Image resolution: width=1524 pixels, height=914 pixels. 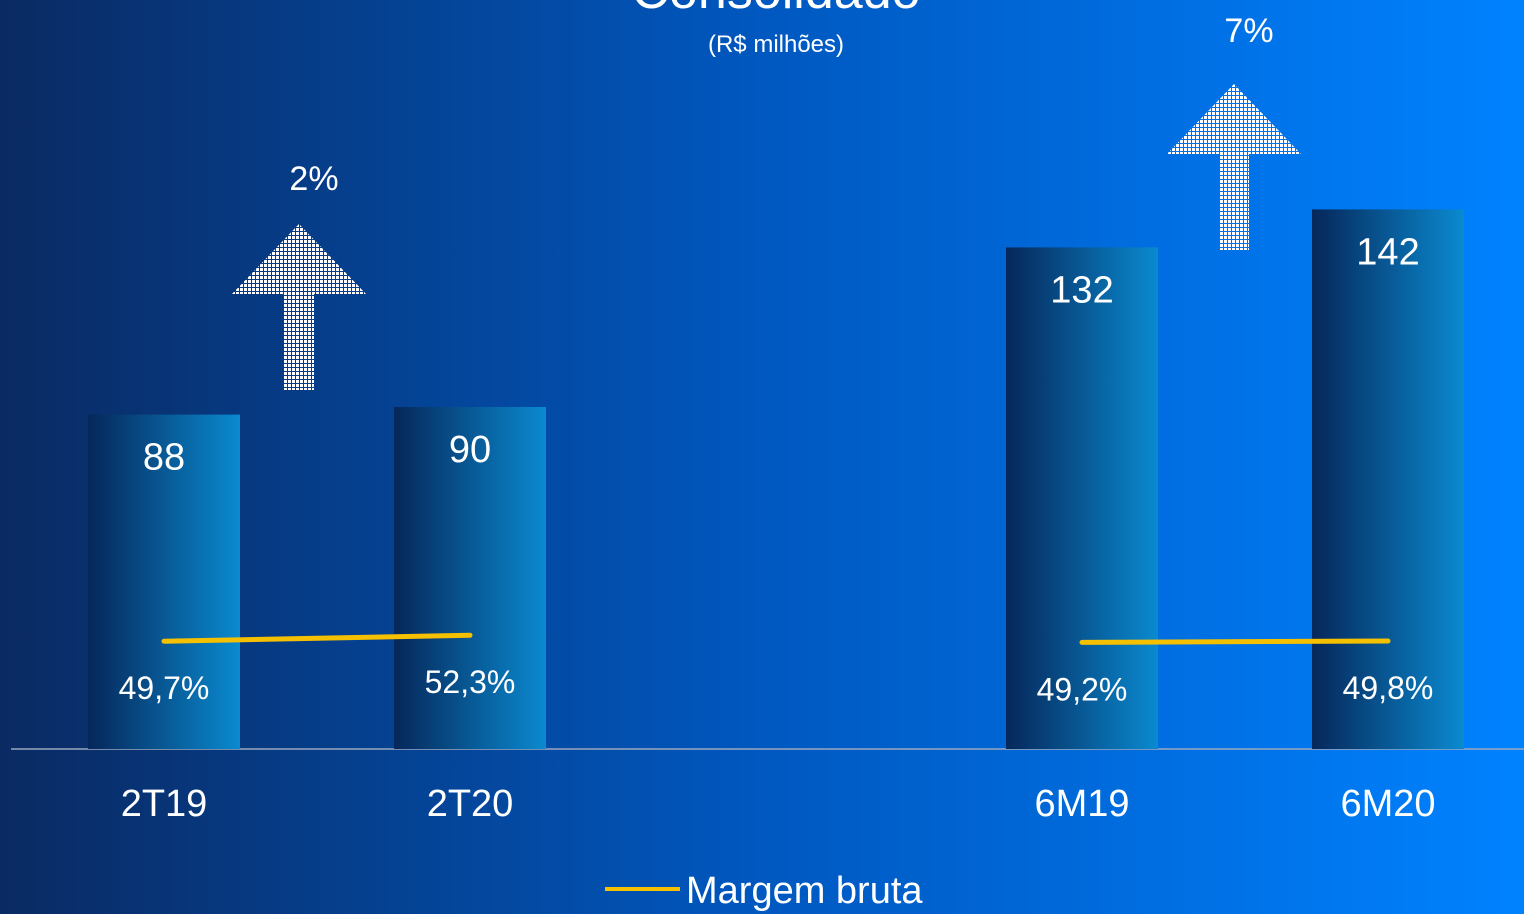 What do you see at coordinates (164, 458) in the screenshot?
I see `bar-value-label: 88` at bounding box center [164, 458].